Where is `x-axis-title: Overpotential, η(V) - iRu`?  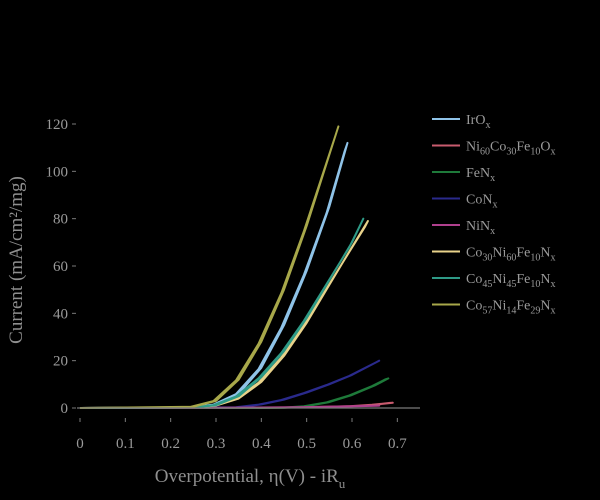 x-axis-title: Overpotential, η(V) - iRu is located at coordinates (250, 478).